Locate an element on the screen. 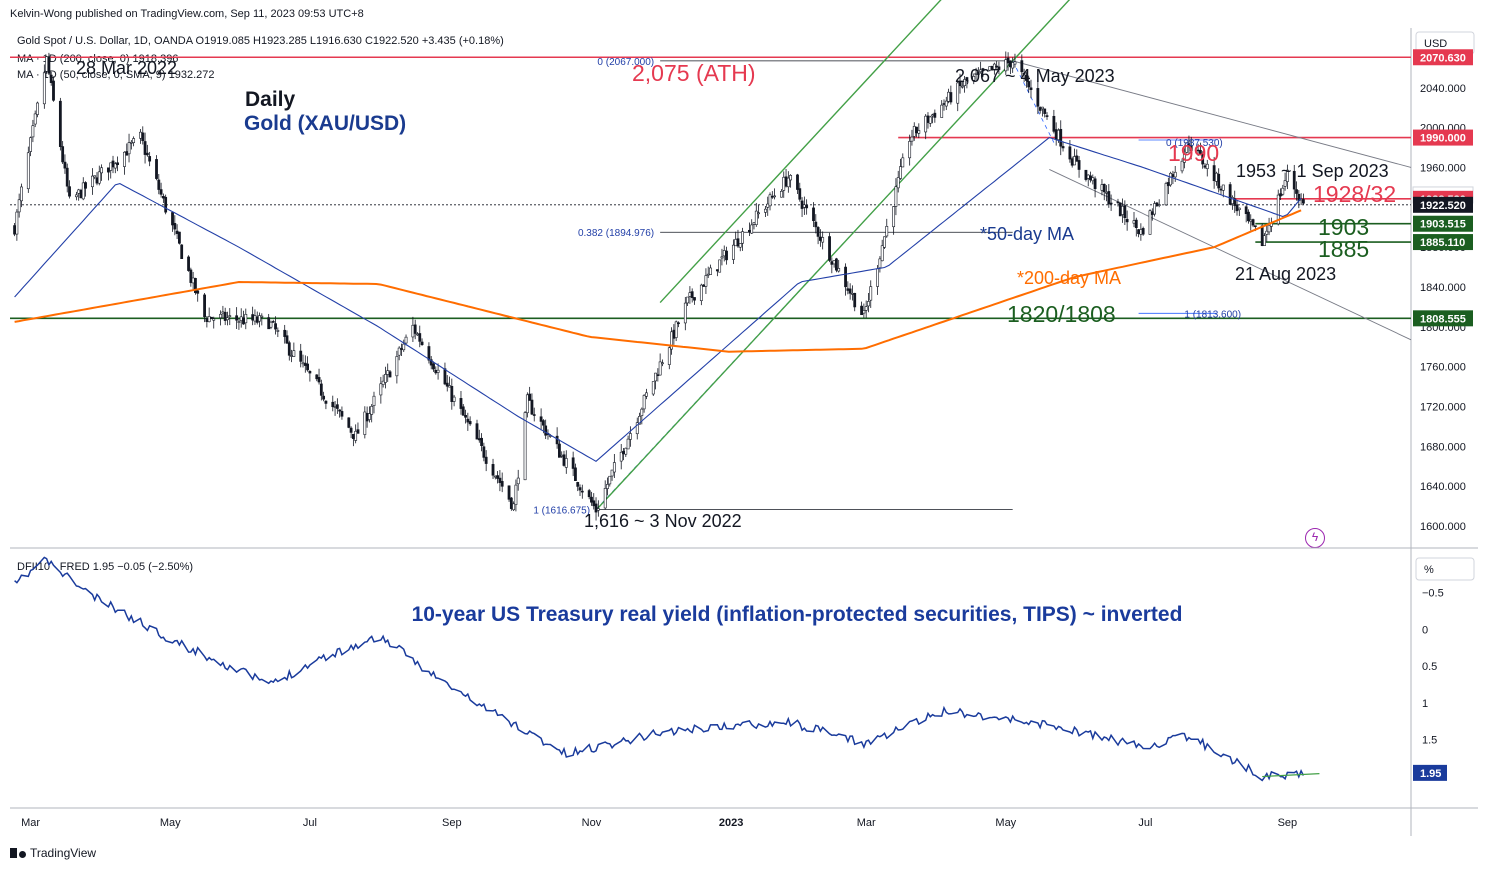 The width and height of the screenshot is (1488, 871). chart-title: Daily is located at coordinates (270, 99).